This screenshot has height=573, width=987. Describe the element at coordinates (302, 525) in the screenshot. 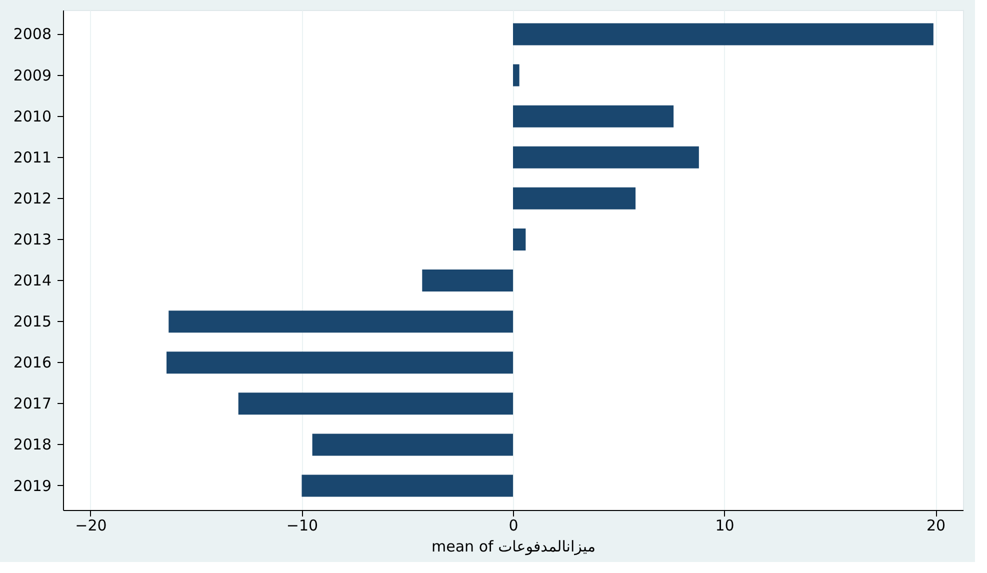

I see `x-tick-label: −10` at that location.